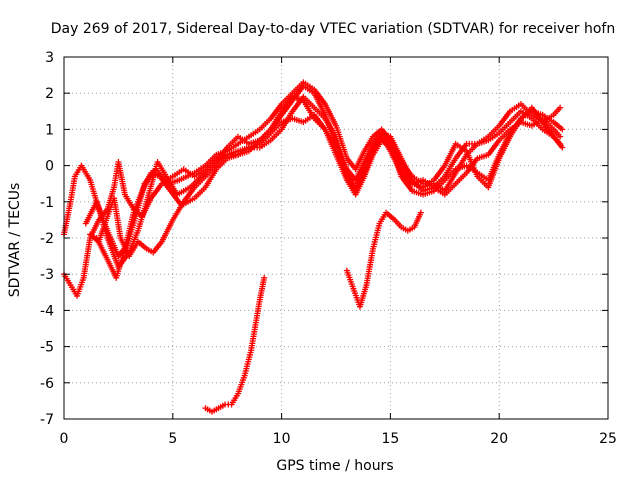 The width and height of the screenshot is (640, 480). Describe the element at coordinates (49, 94) in the screenshot. I see `y-tick-label: 2` at that location.